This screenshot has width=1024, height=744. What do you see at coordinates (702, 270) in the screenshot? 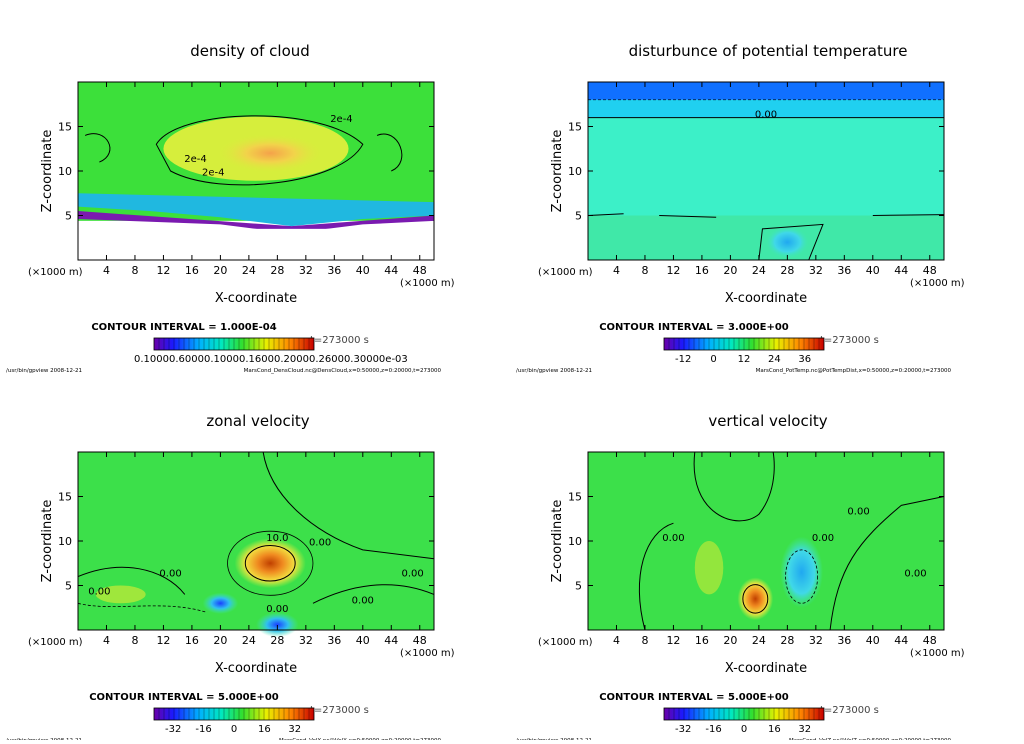
I see `x-tick-label: 16` at bounding box center [702, 270].